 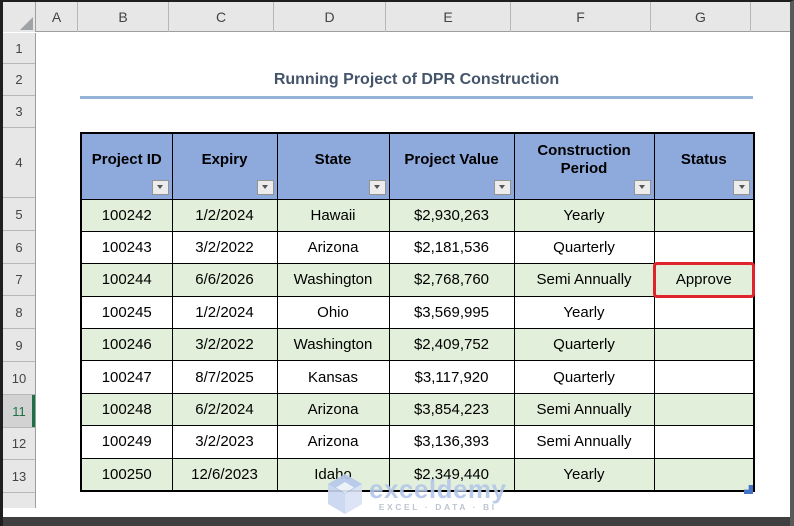 What do you see at coordinates (126, 409) in the screenshot?
I see `table-cell: 100248` at bounding box center [126, 409].